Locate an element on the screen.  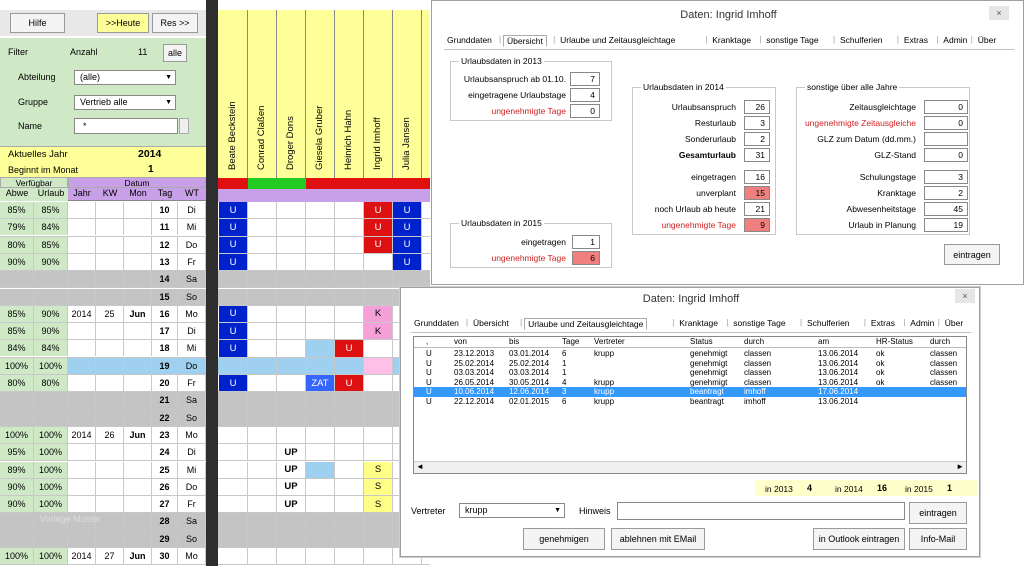
tab-schulferien: Schulferien is located at coordinates (828, 323).